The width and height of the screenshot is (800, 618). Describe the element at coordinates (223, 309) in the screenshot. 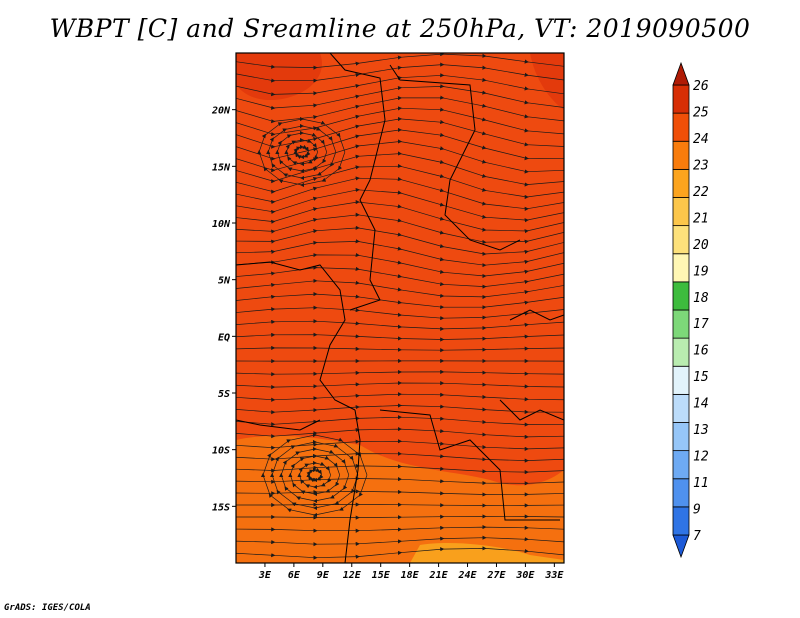

I see `latitude-axis: 20N 15N 10N 5N EQ 5S 10S 15S` at that location.